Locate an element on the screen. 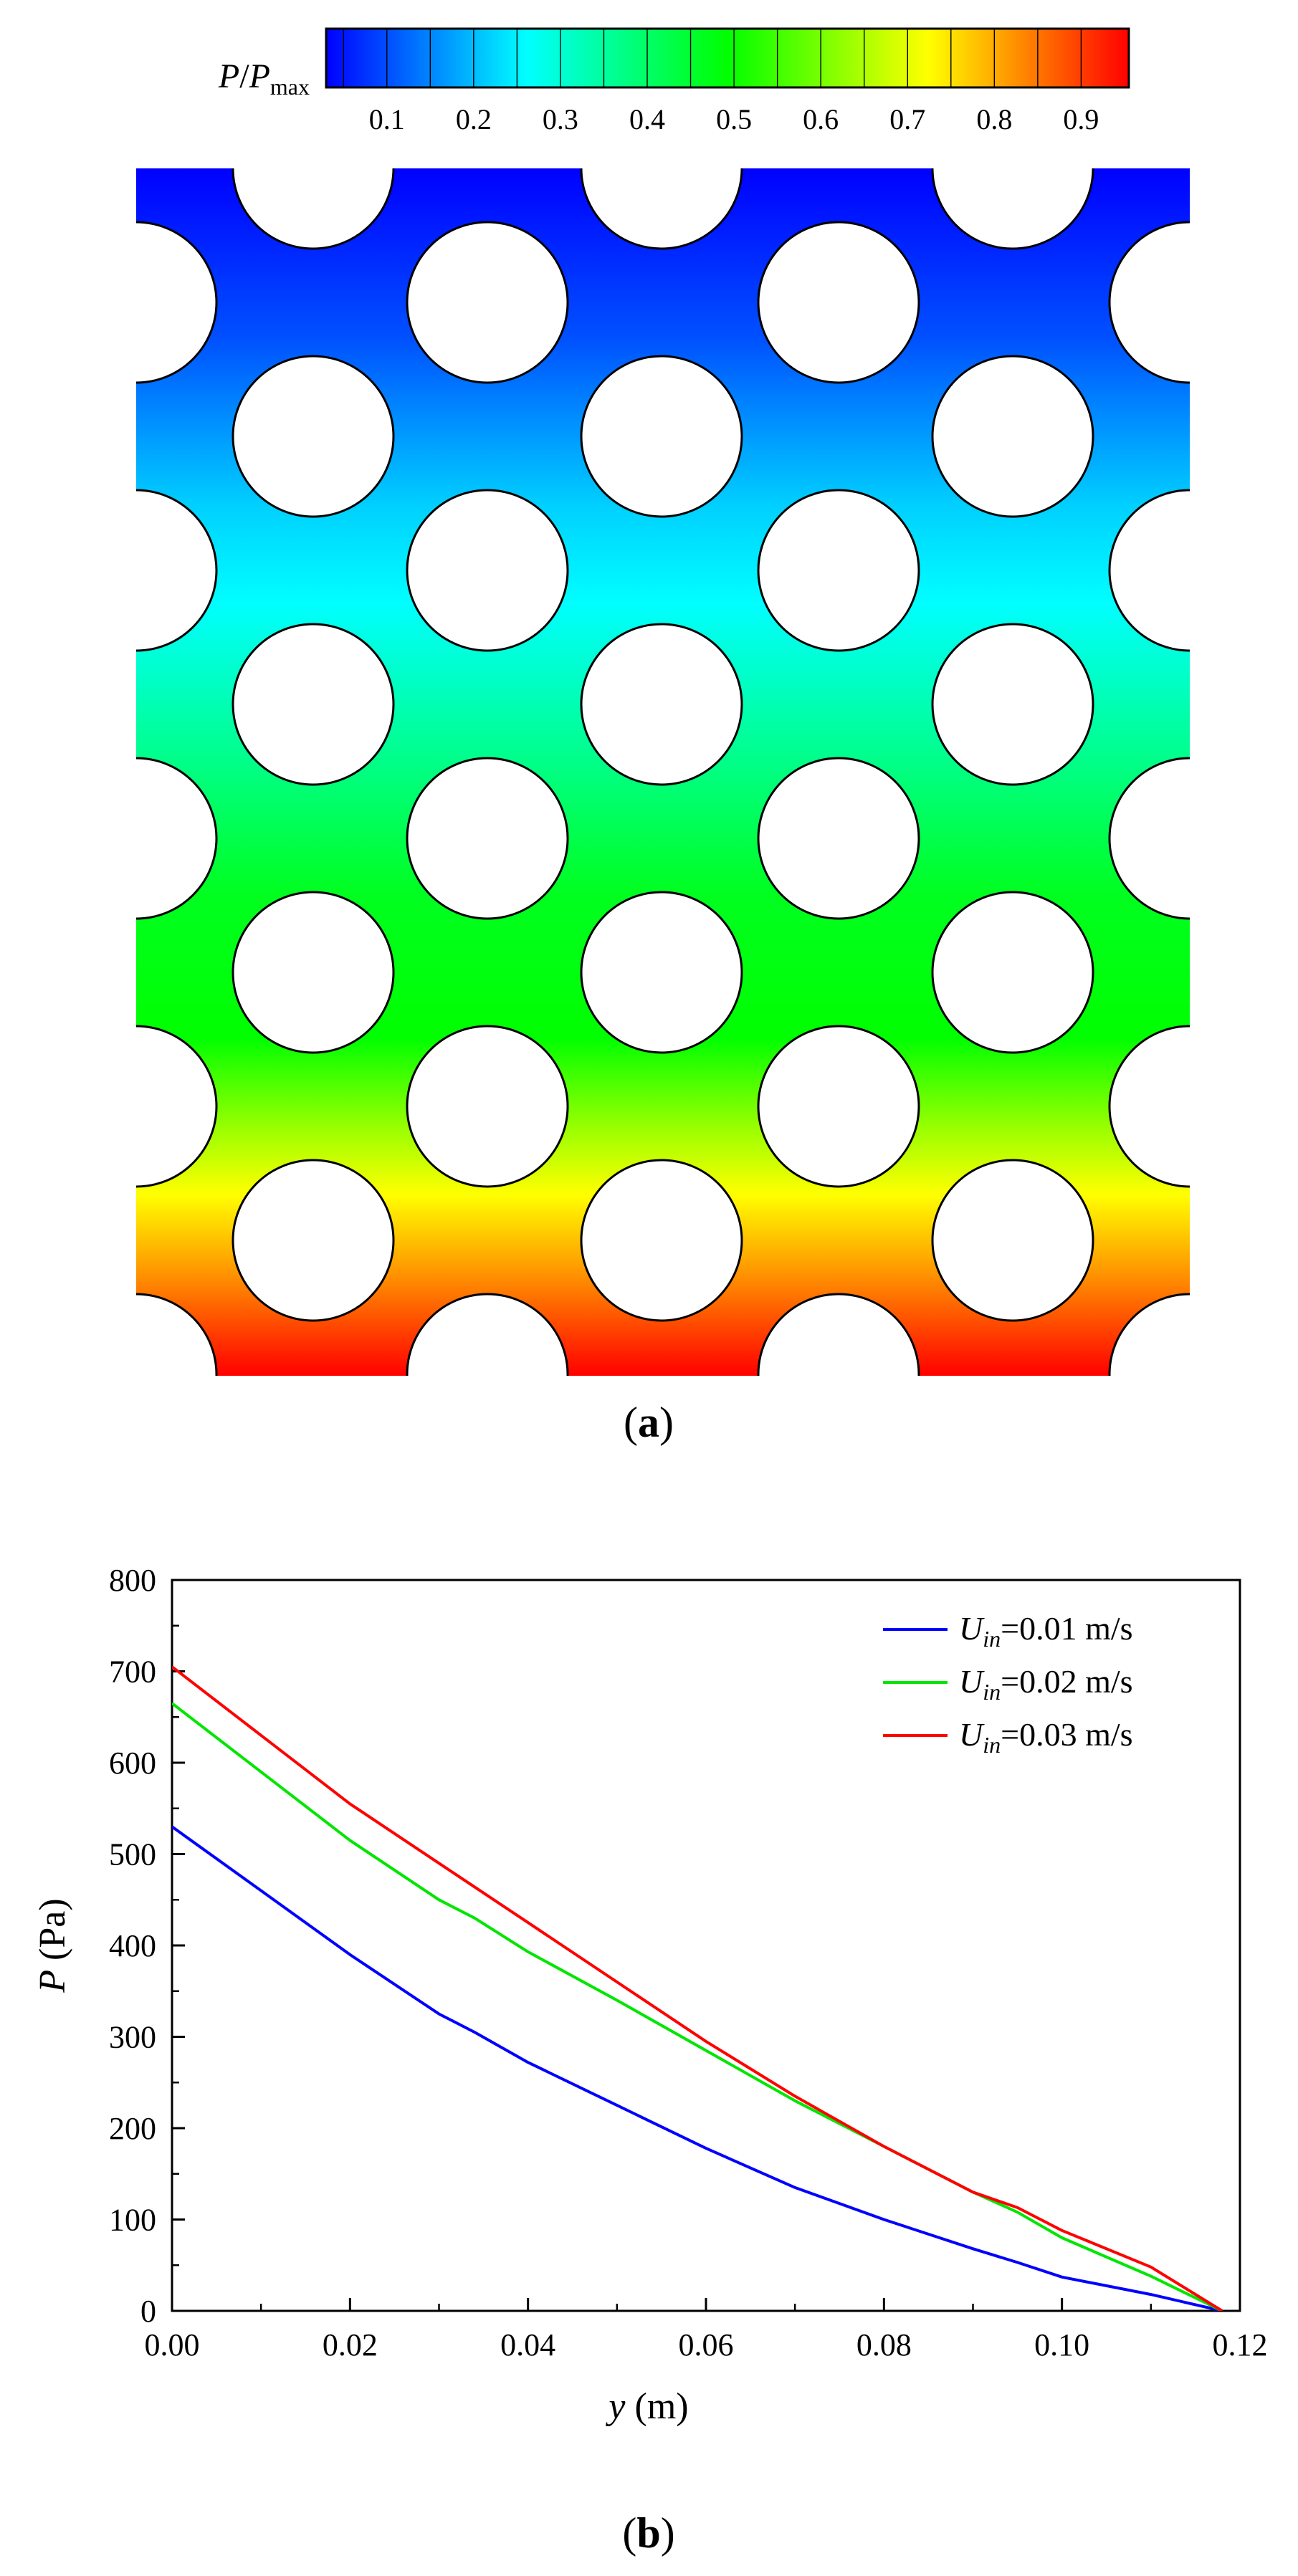 The height and width of the screenshot is (2576, 1298). panel-b-caption: (b) is located at coordinates (648, 2533).